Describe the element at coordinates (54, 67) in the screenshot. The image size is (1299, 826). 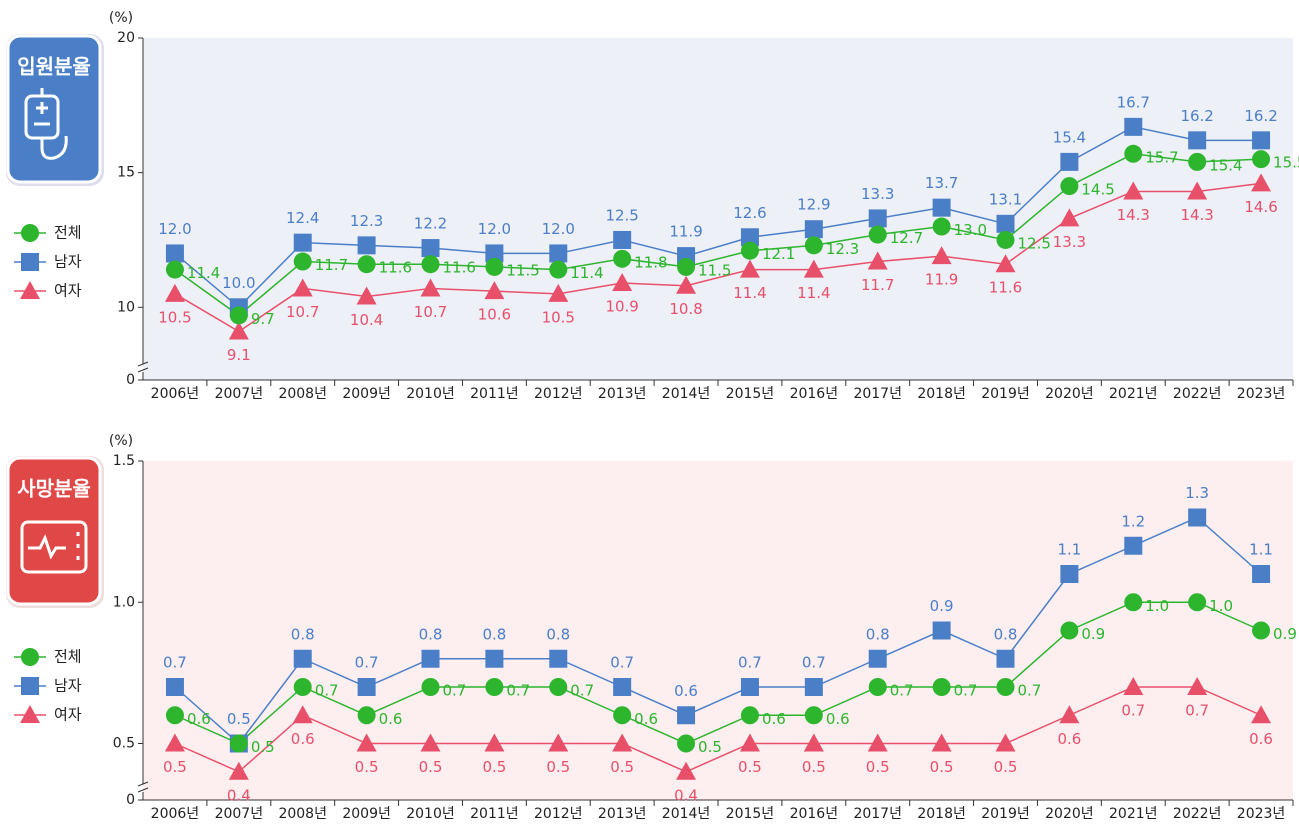
I see `badge-title: 입원분율` at that location.